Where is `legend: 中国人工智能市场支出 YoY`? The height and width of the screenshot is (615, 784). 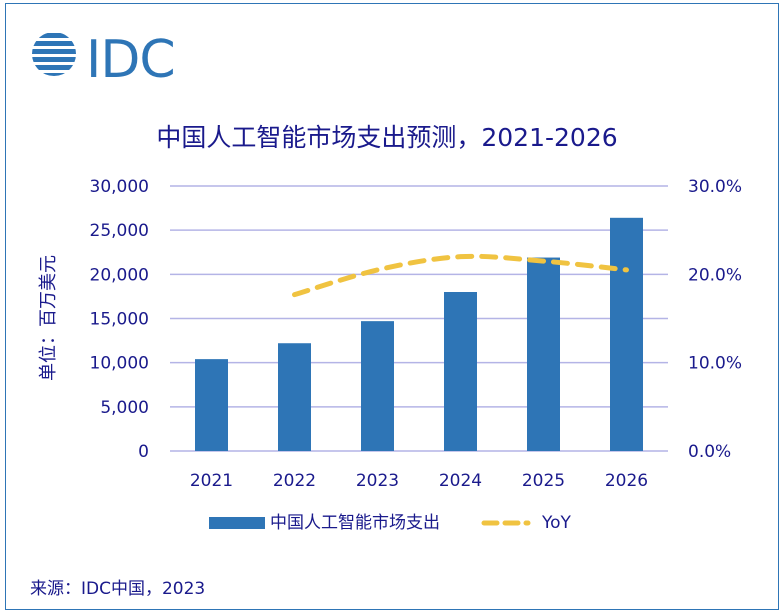 legend: 中国人工智能市场支出 YoY is located at coordinates (390, 523).